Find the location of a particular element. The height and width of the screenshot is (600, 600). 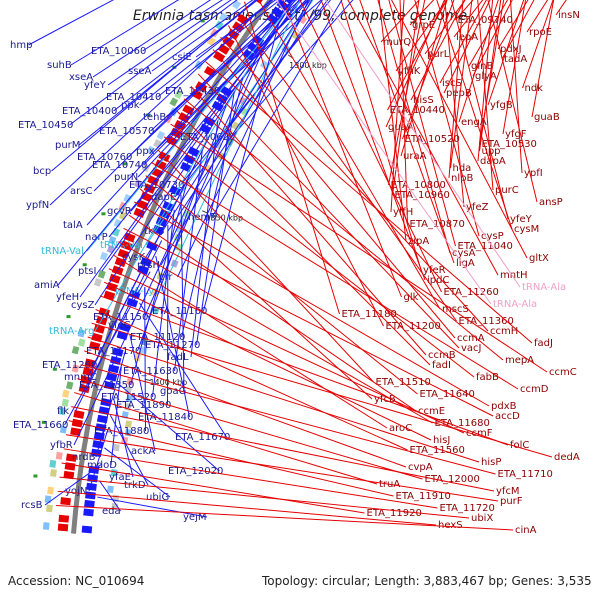

plus-gene-label: ETA_11710 is located at coordinates (525, 474).